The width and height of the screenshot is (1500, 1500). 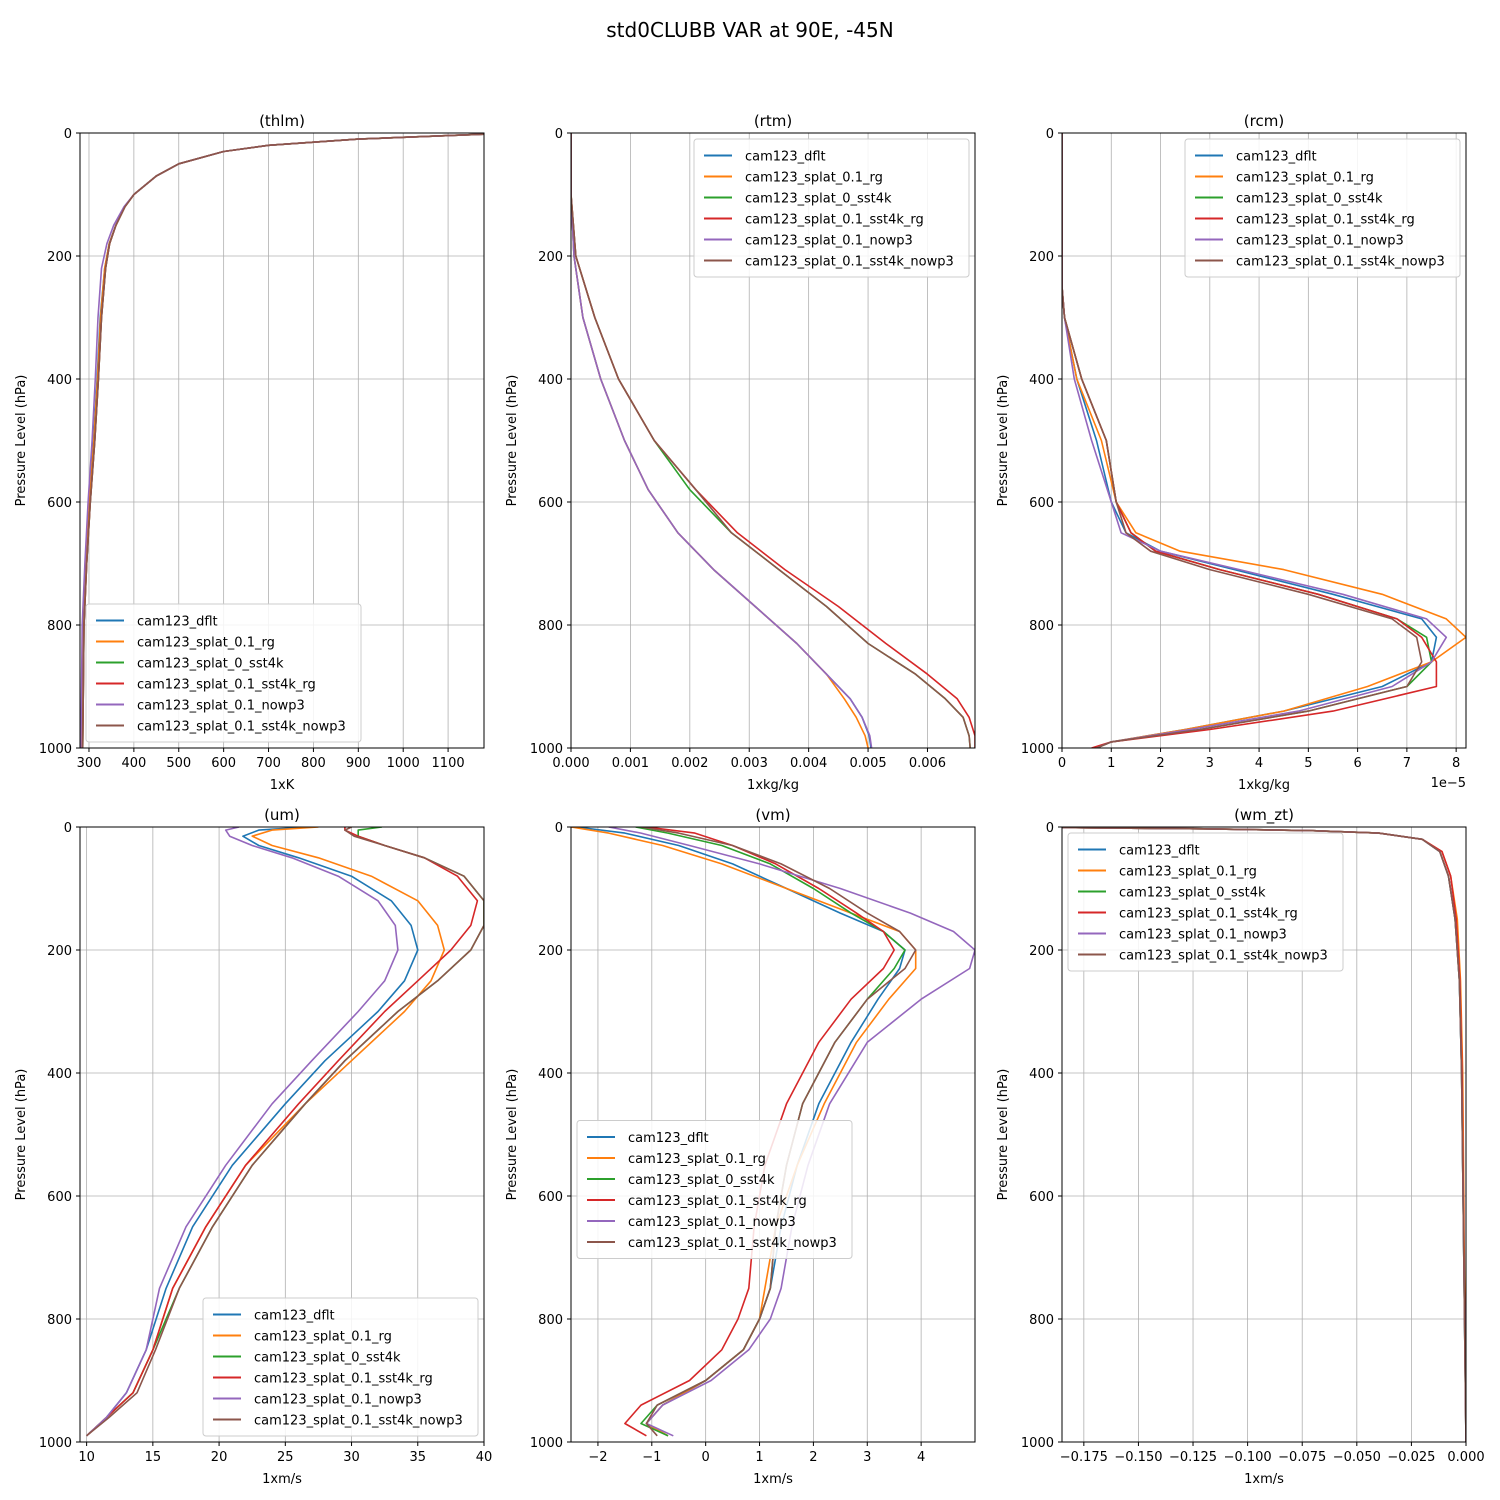 What do you see at coordinates (808, 763) in the screenshot?
I see `x-tick-label: 0.004` at bounding box center [808, 763].